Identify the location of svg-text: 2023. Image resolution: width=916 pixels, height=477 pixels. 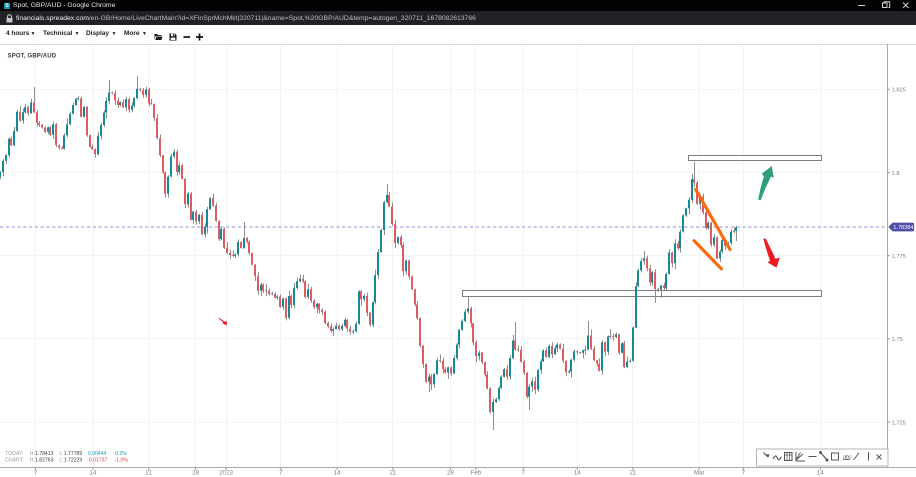
(226, 473).